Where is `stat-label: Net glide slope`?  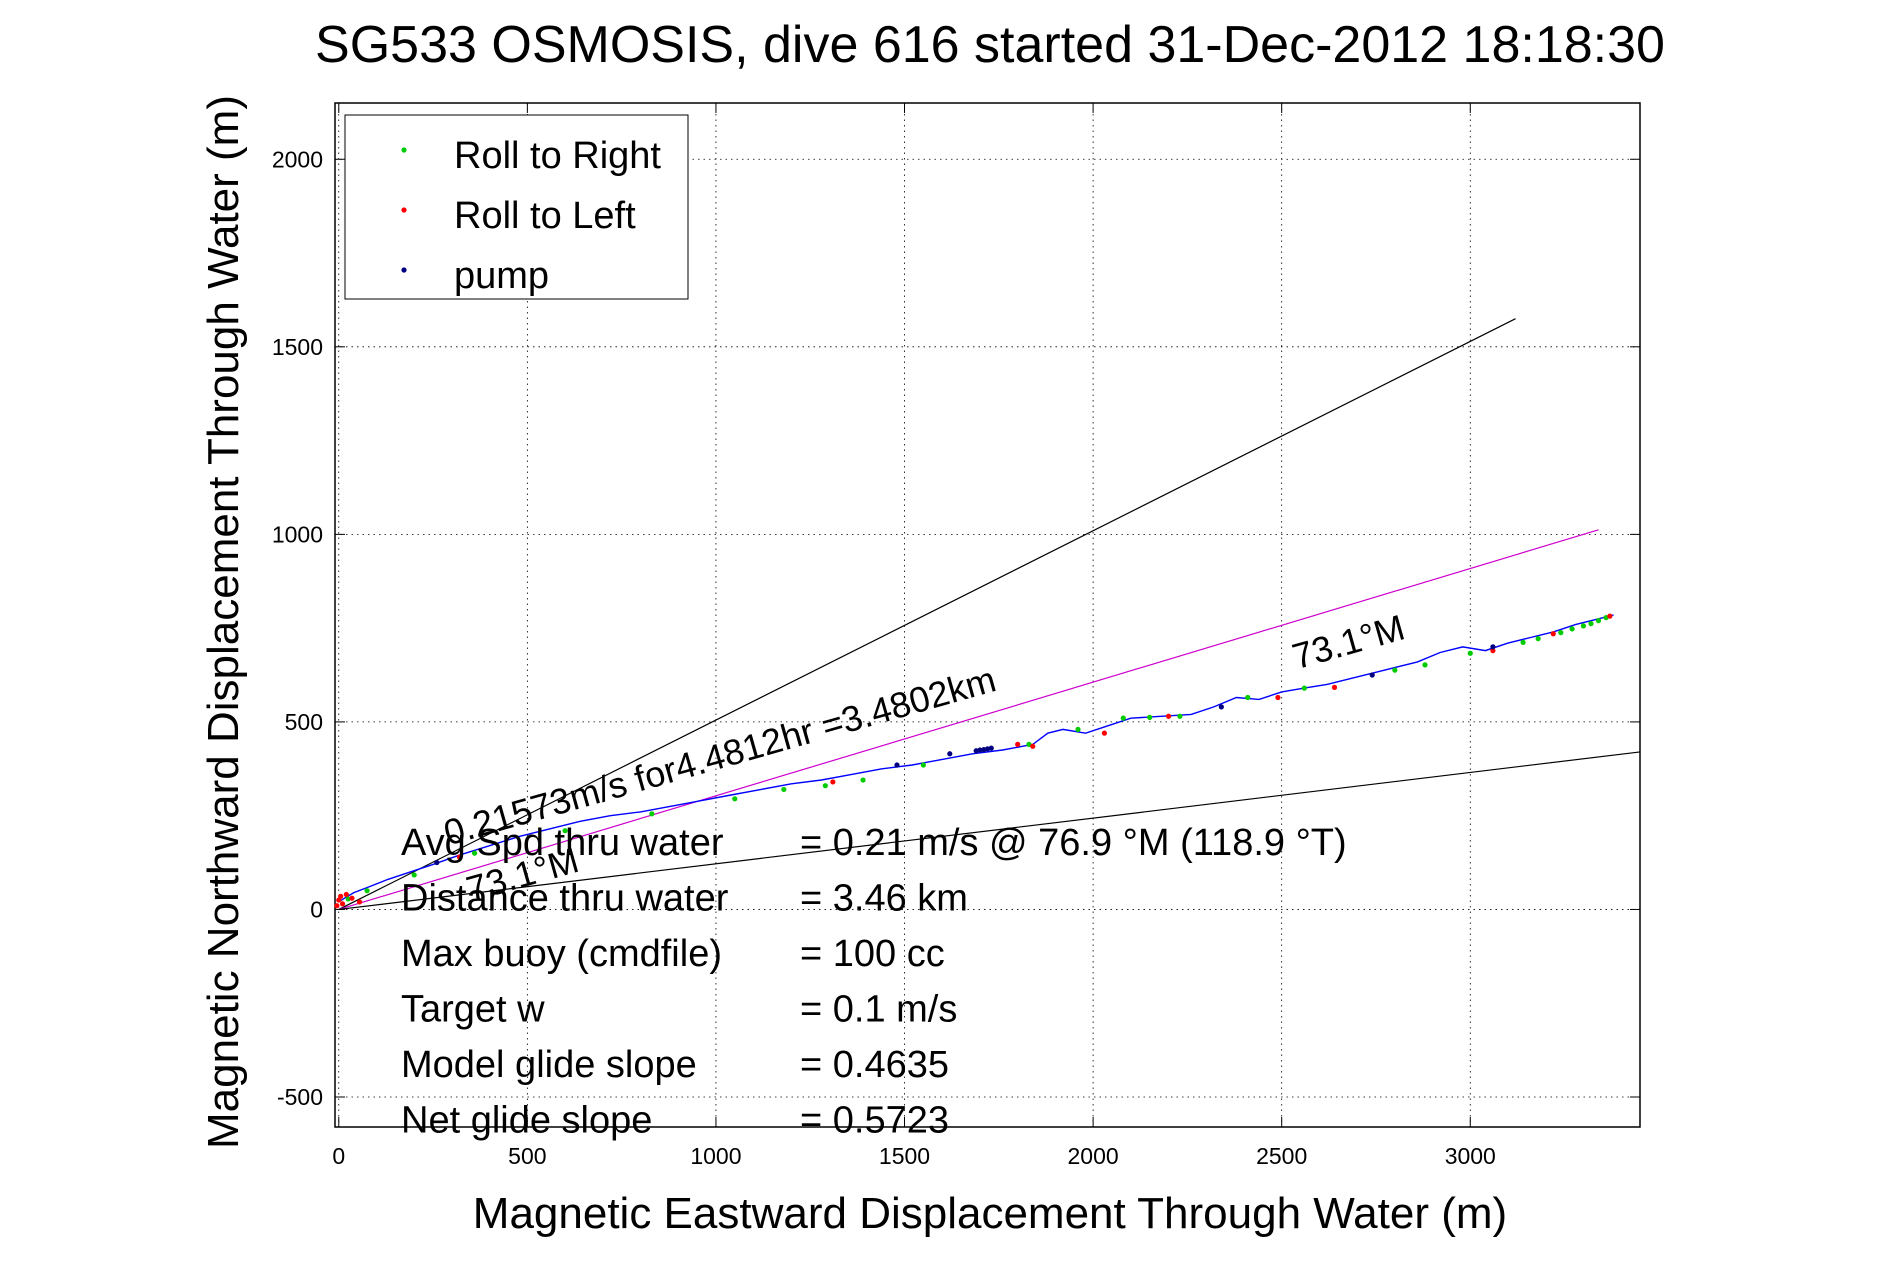
stat-label: Net glide slope is located at coordinates (526, 1121).